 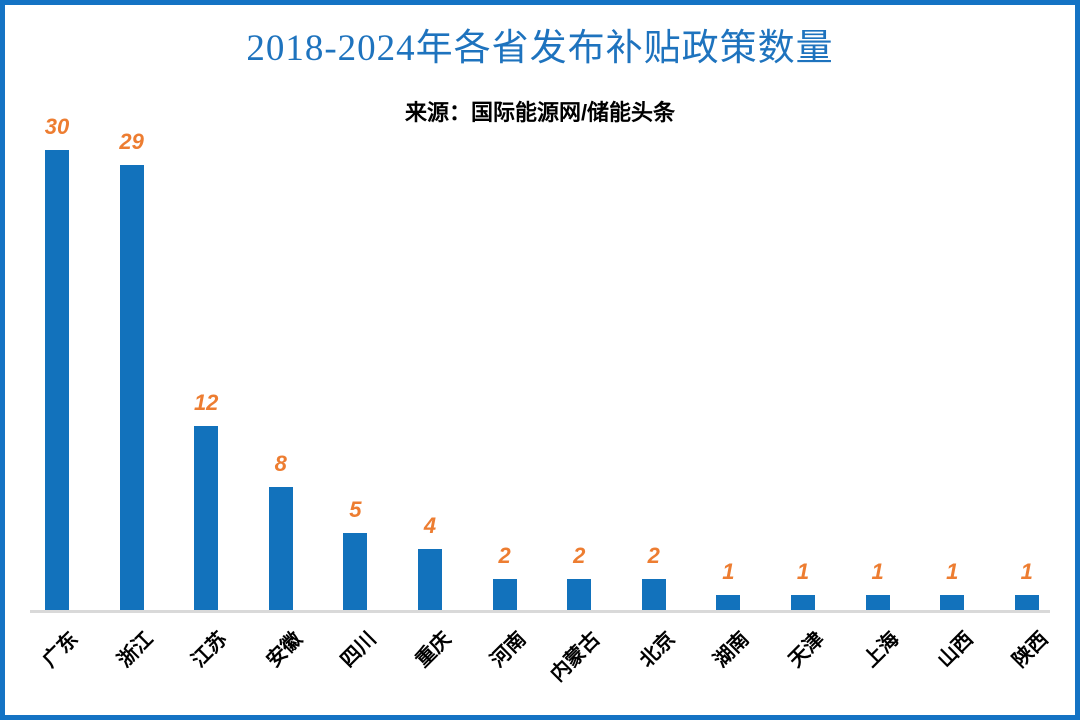 I want to click on x-axis-label: 四川, so click(x=359, y=650).